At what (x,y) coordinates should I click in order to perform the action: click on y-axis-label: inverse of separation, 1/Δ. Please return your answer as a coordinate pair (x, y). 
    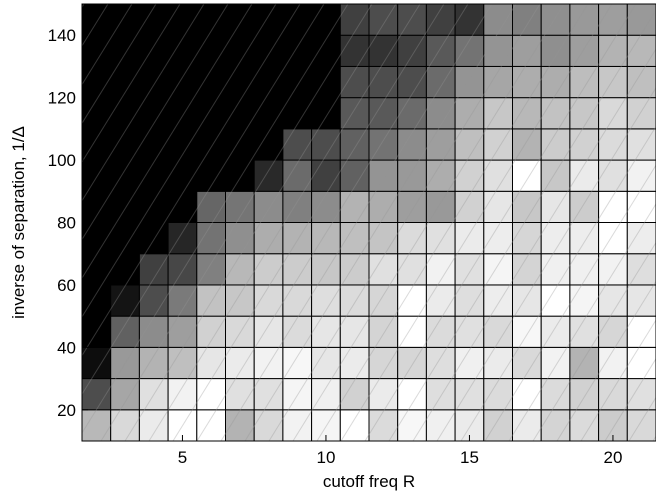
    Looking at the image, I should click on (18, 222).